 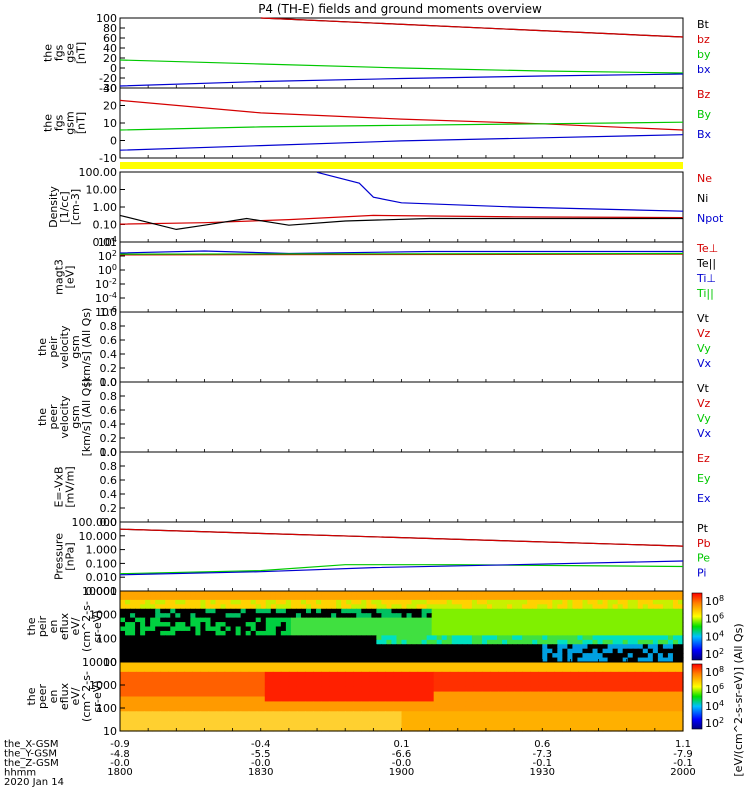 I want to click on y-tick-label: -40, so click(x=108, y=88).